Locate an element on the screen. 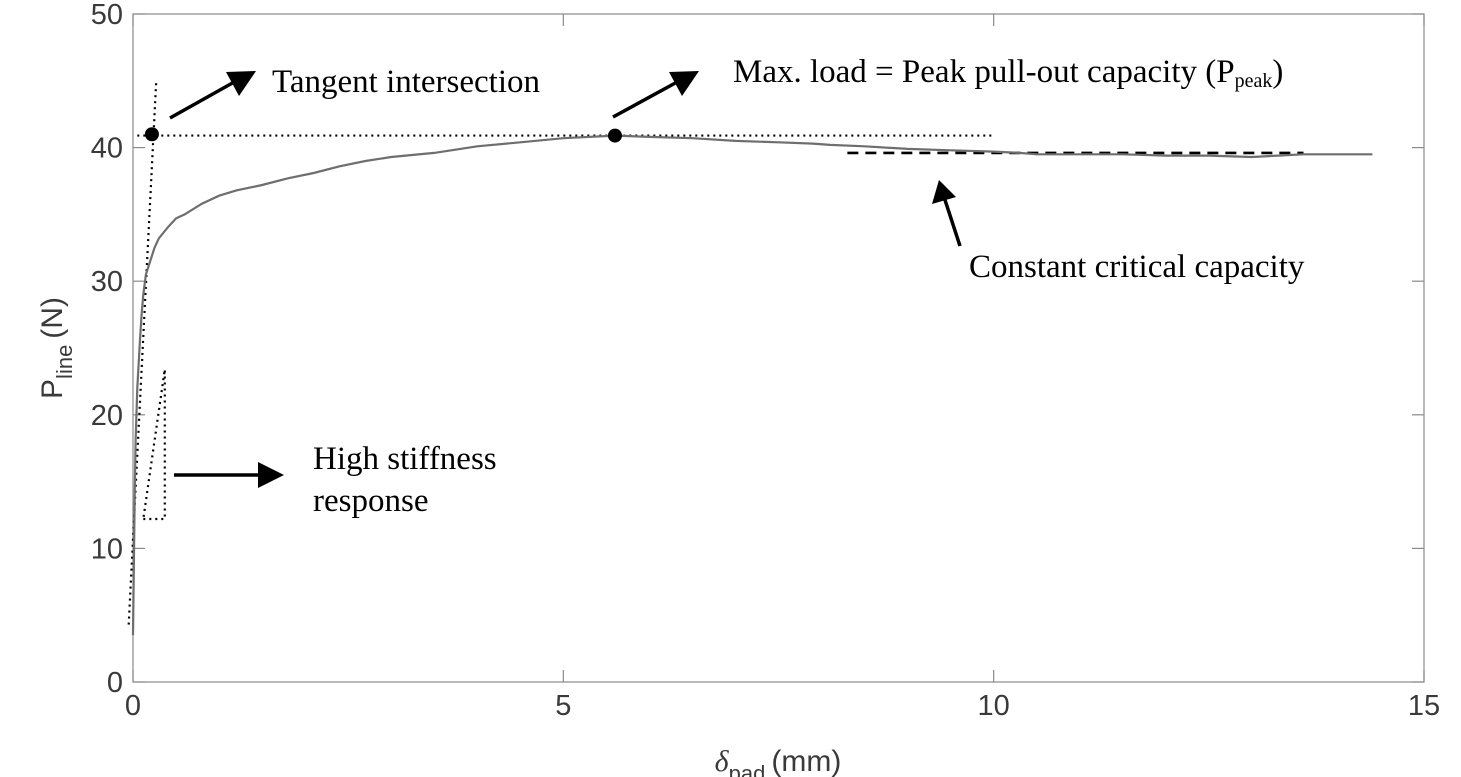 This screenshot has height=777, width=1461. annotation-peak-close: ) is located at coordinates (1277, 72).